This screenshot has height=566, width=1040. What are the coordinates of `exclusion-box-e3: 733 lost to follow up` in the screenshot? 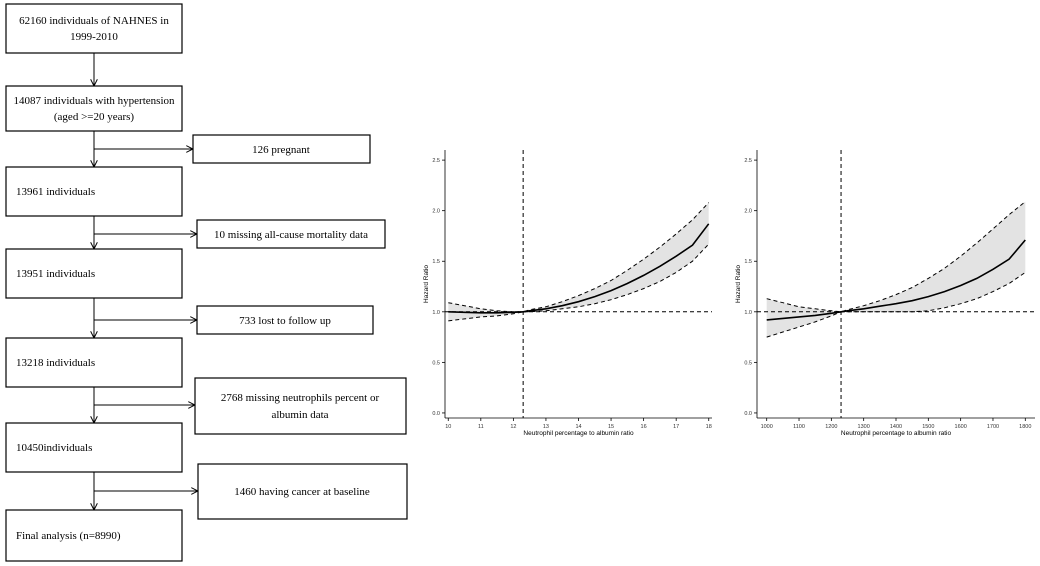 It's located at (285, 320).